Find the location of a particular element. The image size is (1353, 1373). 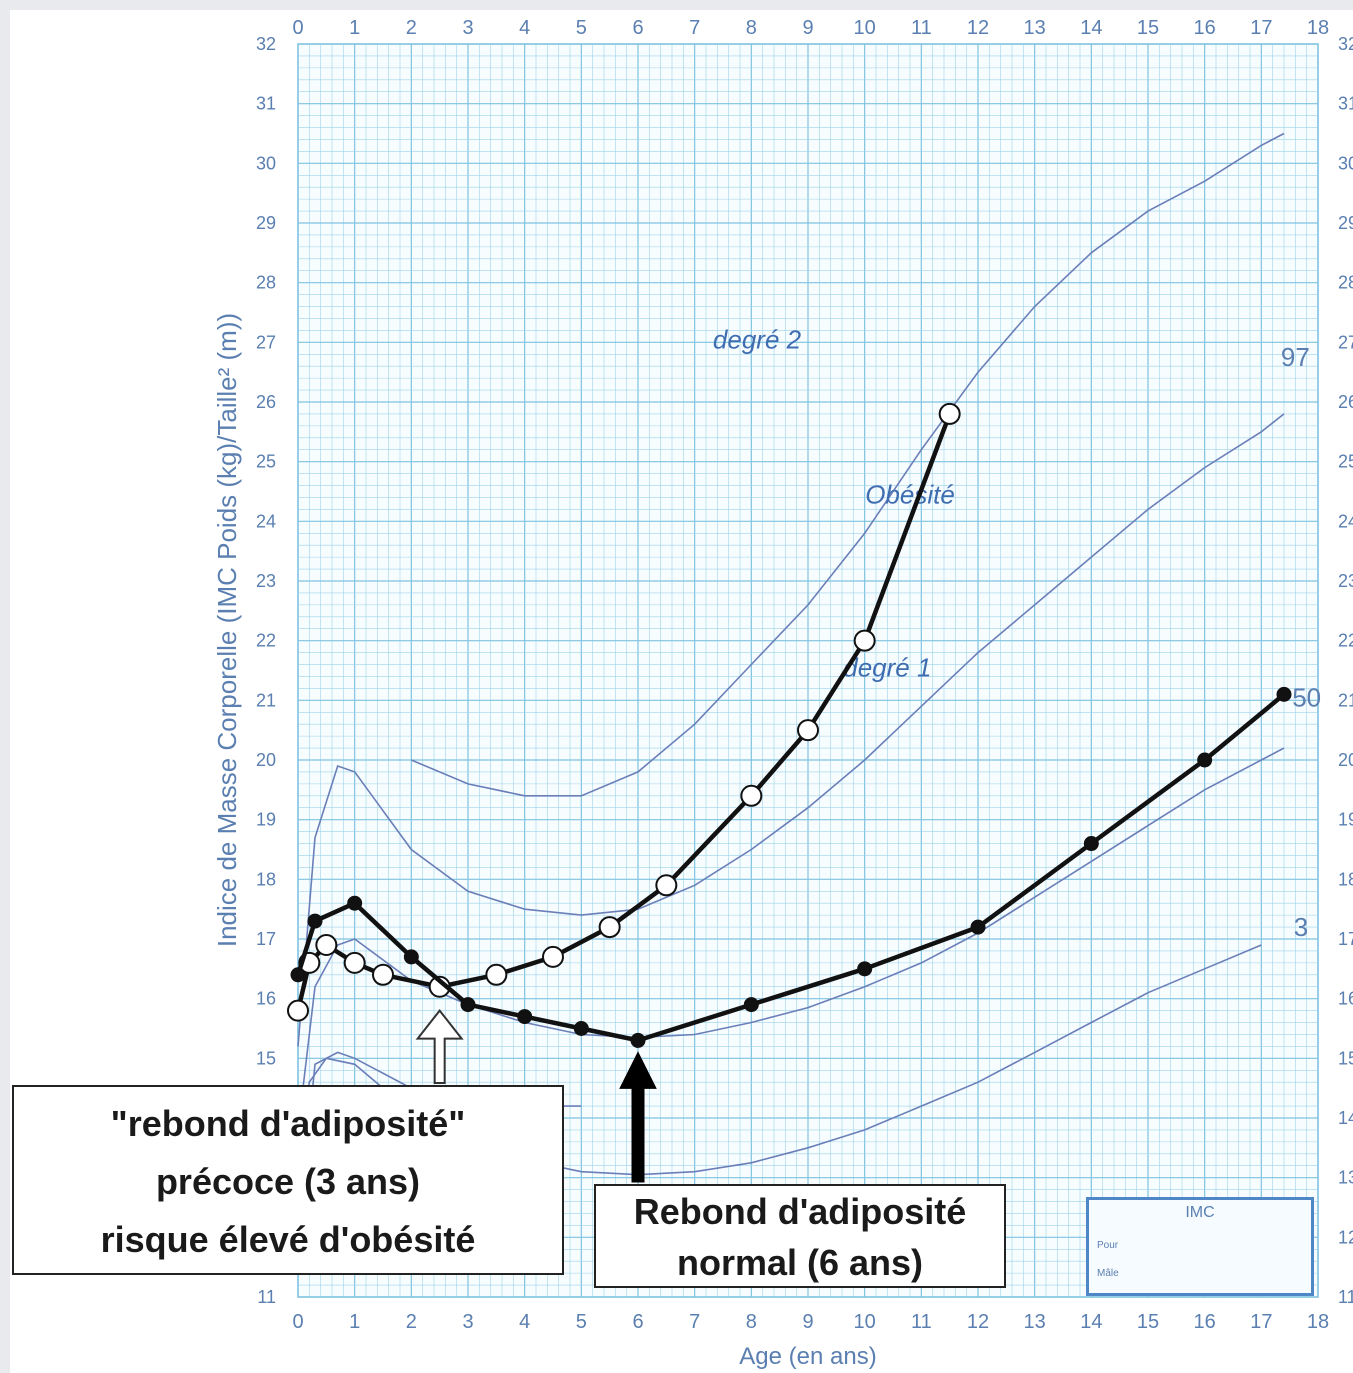

x-tick-label-top: 14 is located at coordinates (1091, 28).